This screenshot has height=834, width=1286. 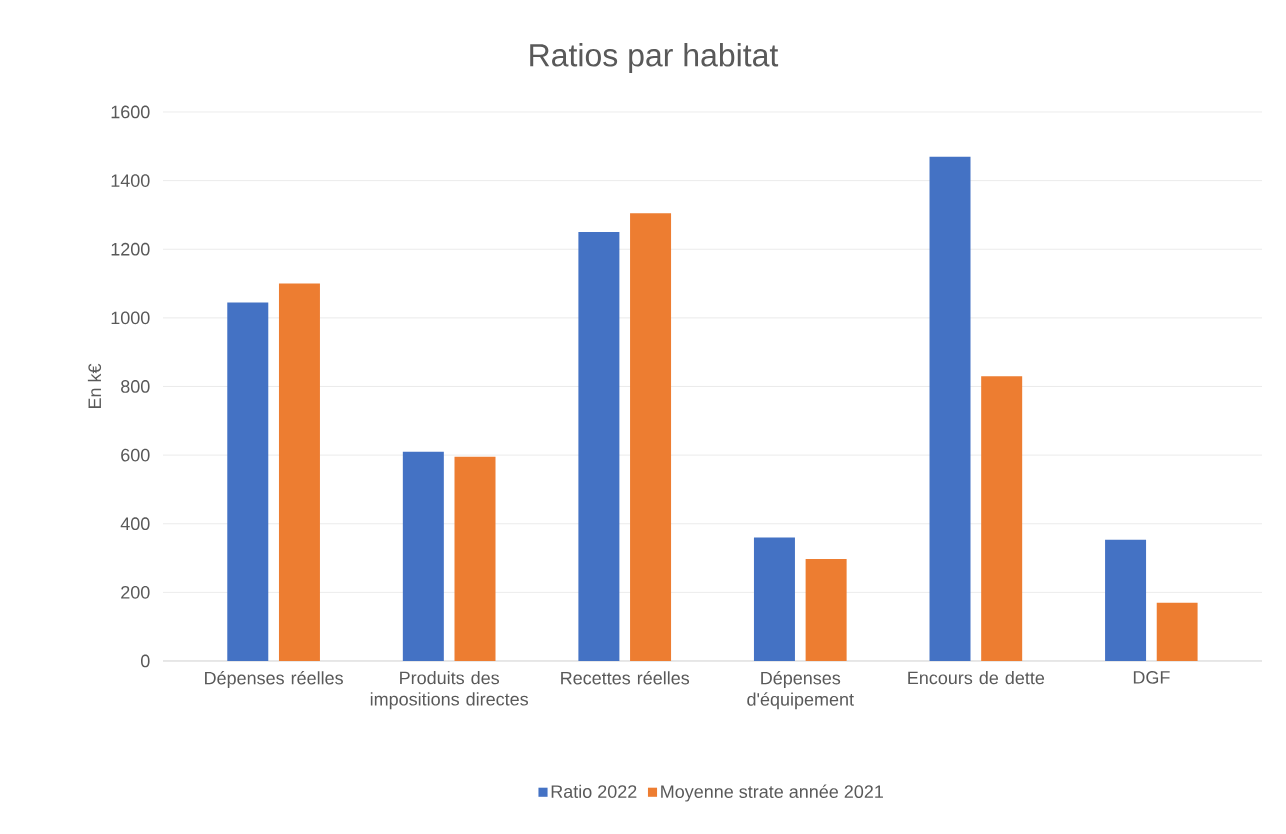 What do you see at coordinates (130, 249) in the screenshot?
I see `y-tick-label: 1200` at bounding box center [130, 249].